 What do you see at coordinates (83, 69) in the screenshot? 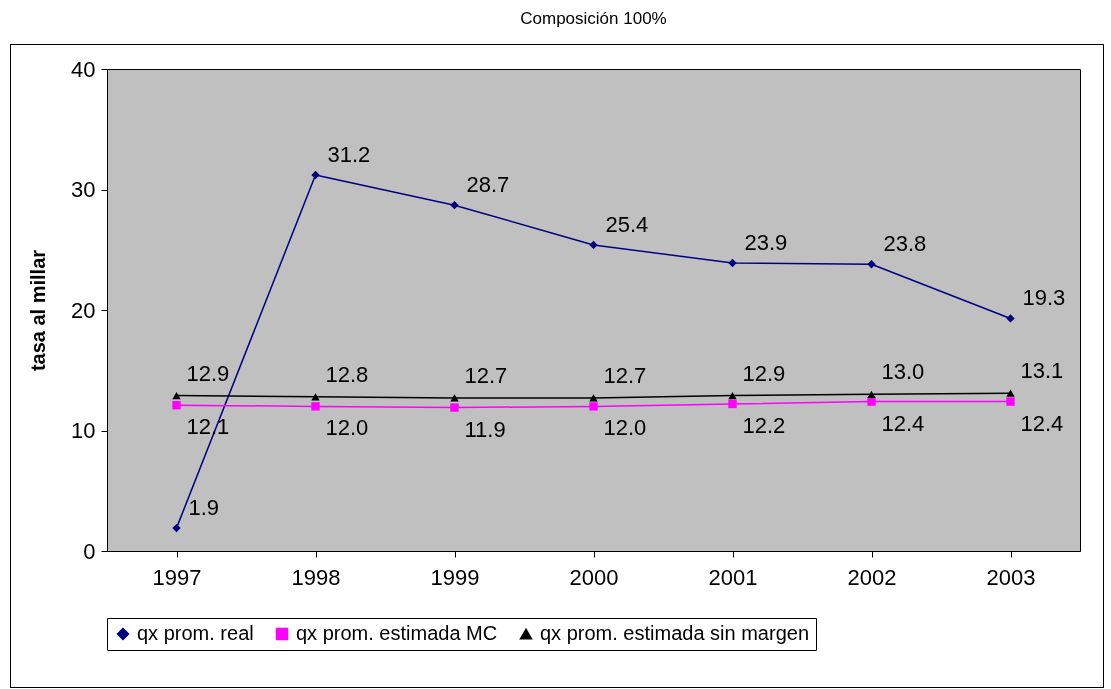
I see `y-tick-label: 40` at bounding box center [83, 69].